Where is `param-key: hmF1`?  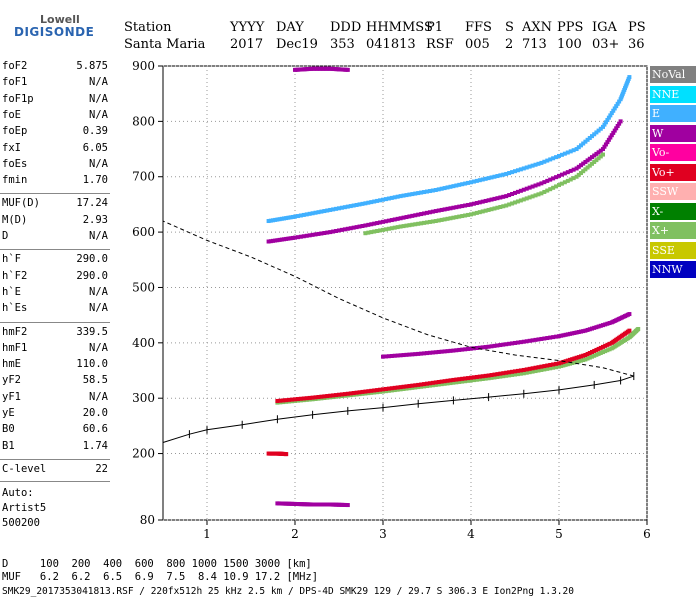
param-key: hmF1 is located at coordinates (15, 347).